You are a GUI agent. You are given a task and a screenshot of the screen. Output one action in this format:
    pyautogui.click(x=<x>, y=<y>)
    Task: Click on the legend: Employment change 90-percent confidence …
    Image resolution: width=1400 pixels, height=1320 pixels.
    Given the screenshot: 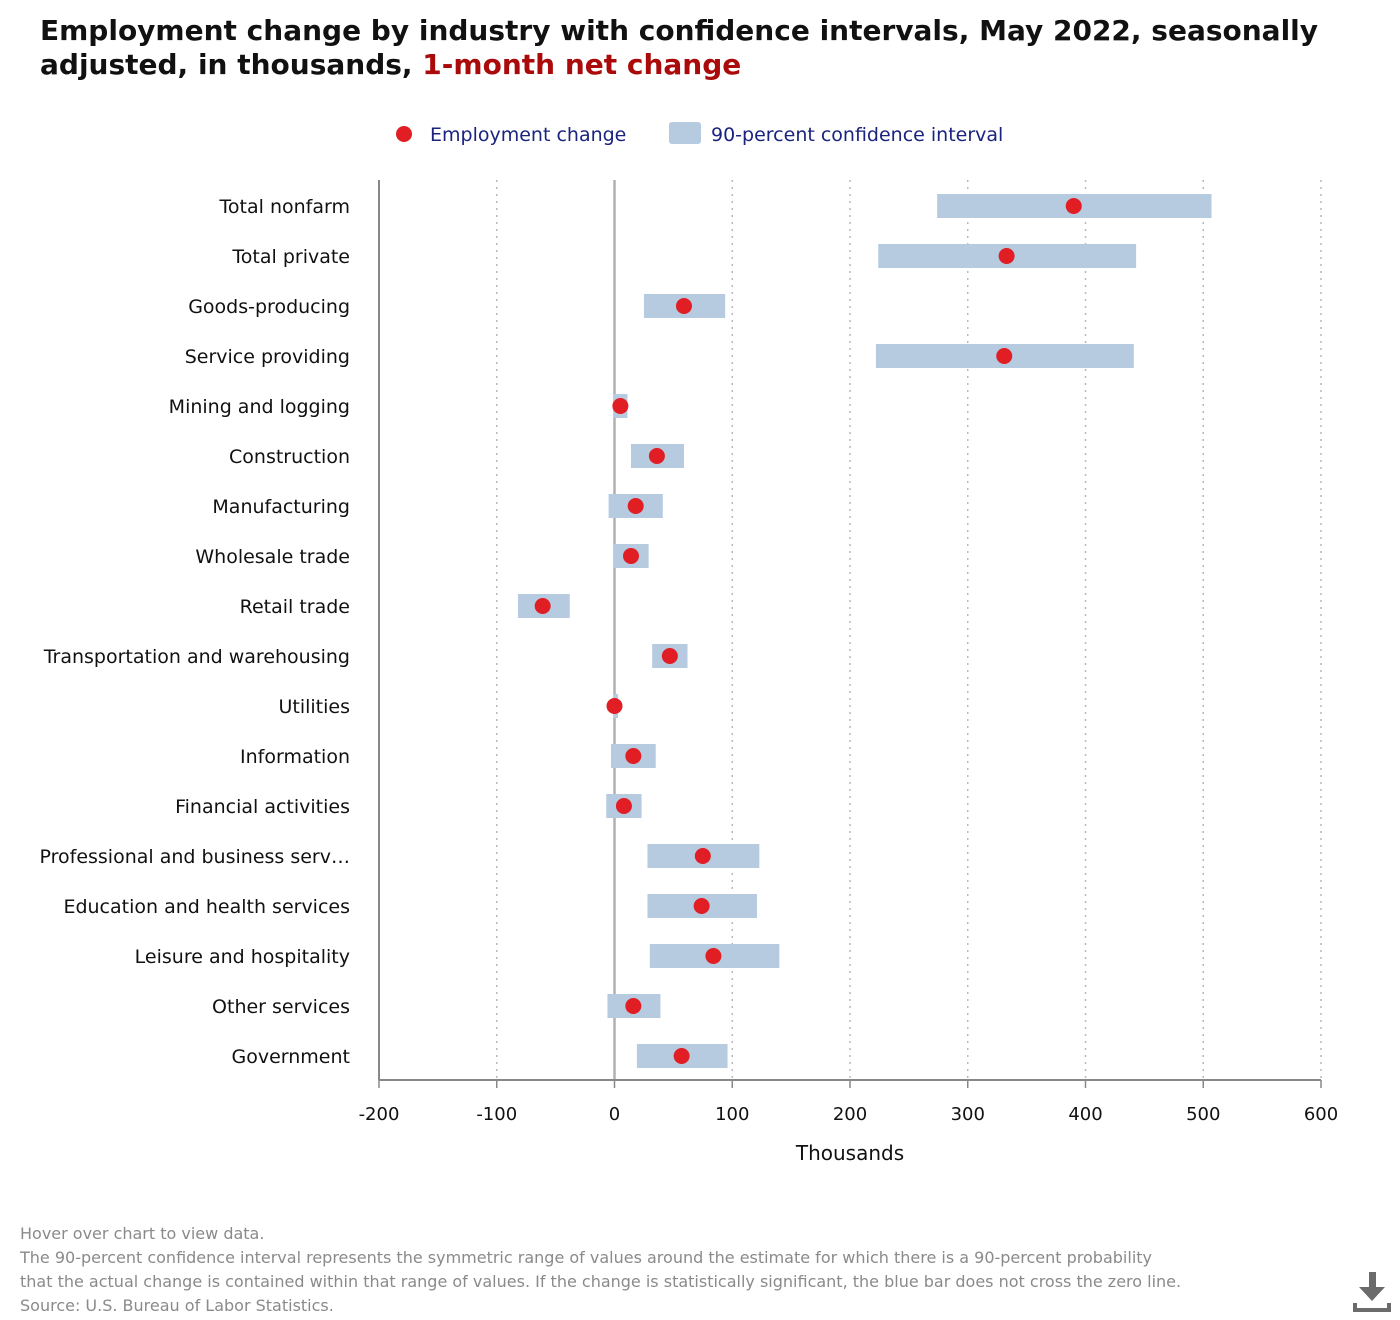 What is the action you would take?
    pyautogui.click(x=699, y=134)
    